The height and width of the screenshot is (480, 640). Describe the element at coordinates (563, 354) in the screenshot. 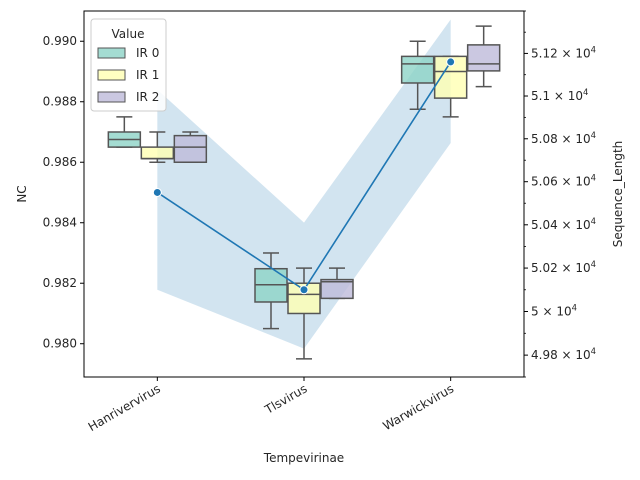

I see `y2-tick-label: 4.98 × 104` at that location.